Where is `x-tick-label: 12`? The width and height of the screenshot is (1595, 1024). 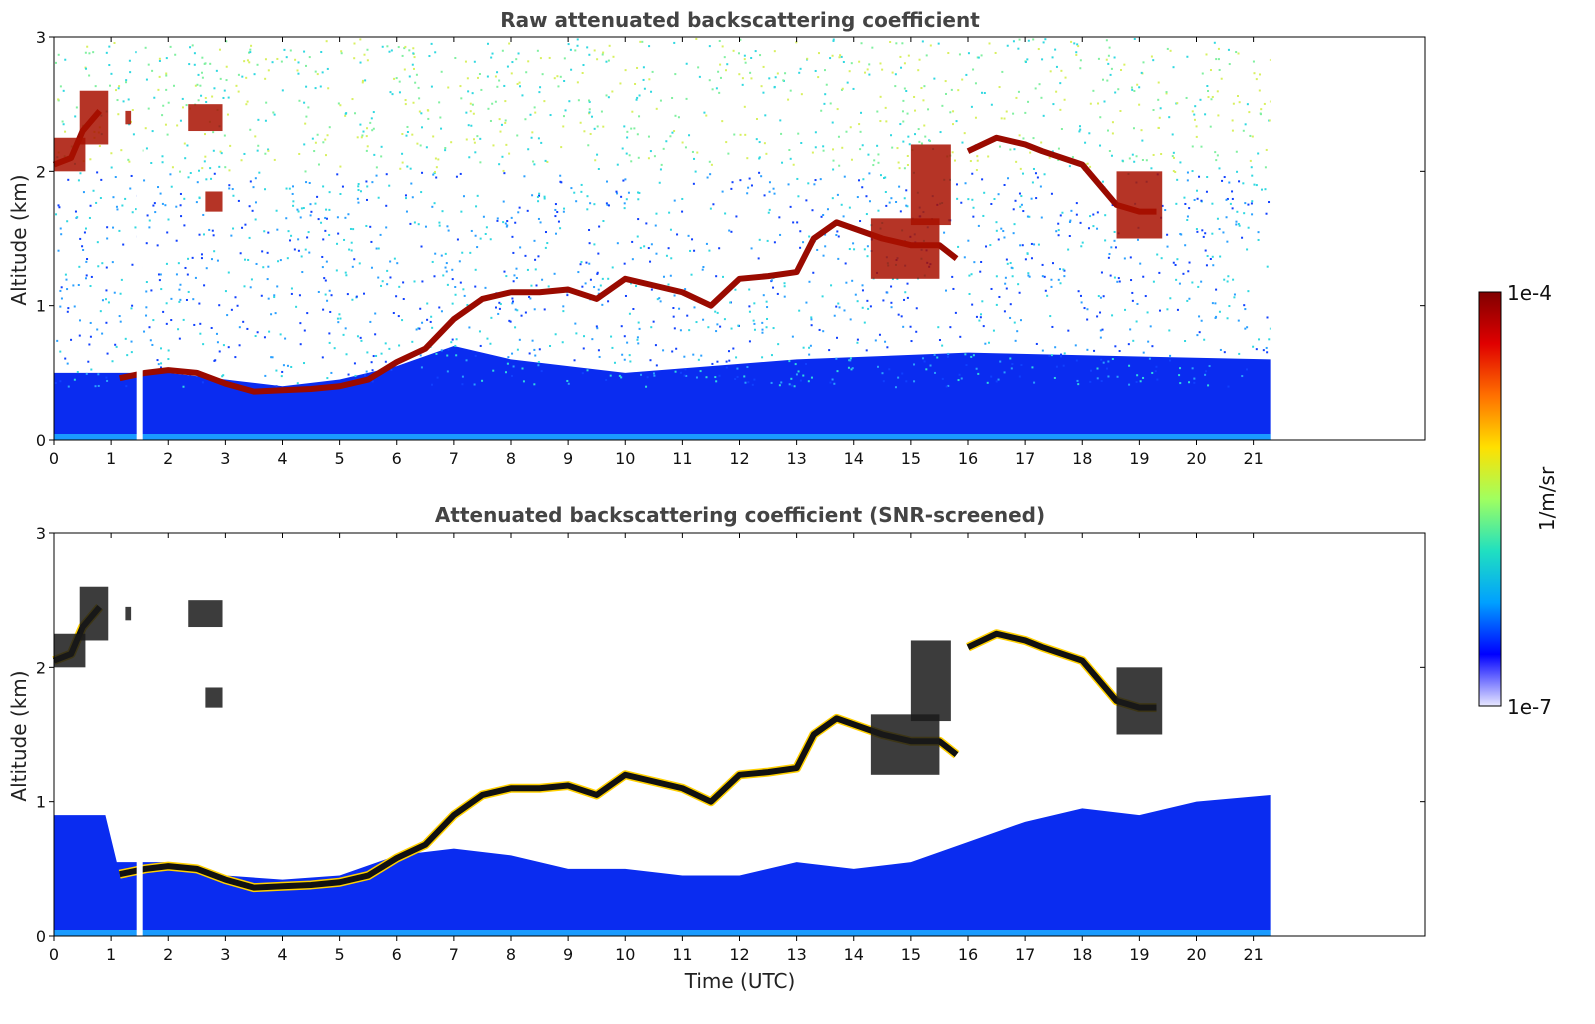
x-tick-label: 12 is located at coordinates (739, 954).